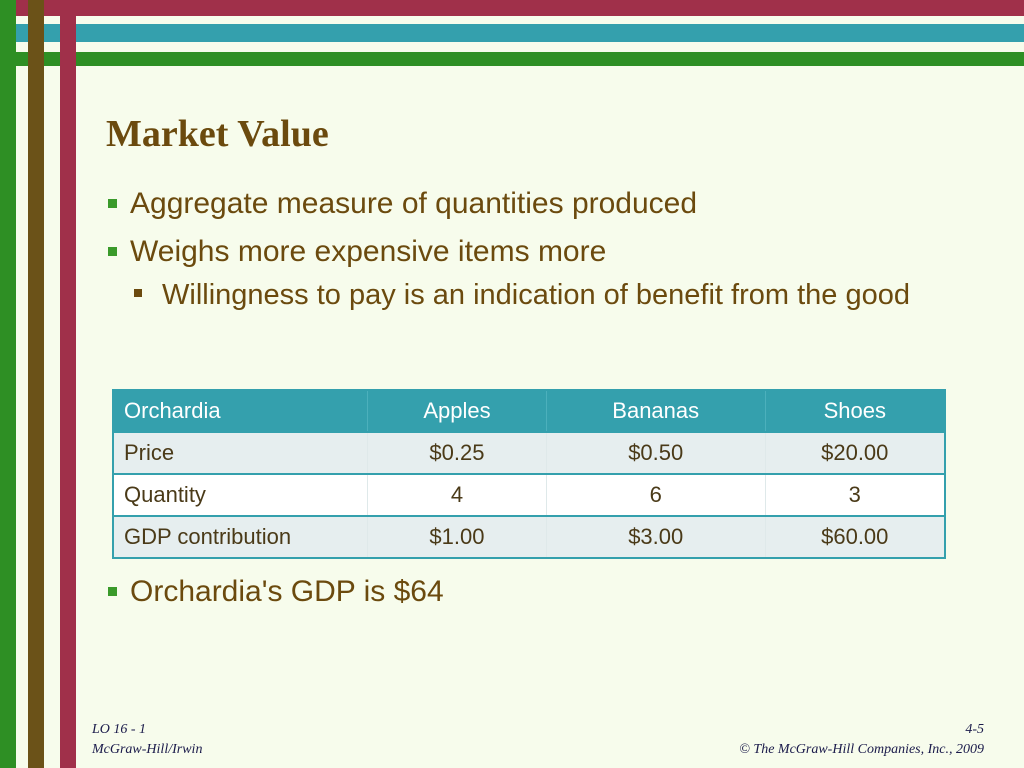 Image resolution: width=1024 pixels, height=768 pixels. I want to click on bullet-text: Weighs more expensive items more, so click(368, 251).